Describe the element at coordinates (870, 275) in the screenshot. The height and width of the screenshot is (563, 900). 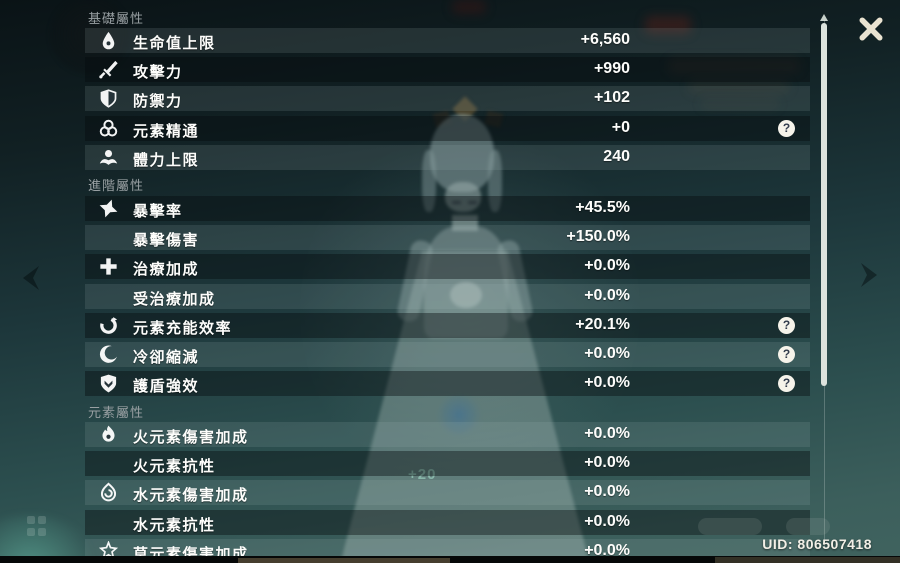
I see `chevron-right-icon` at that location.